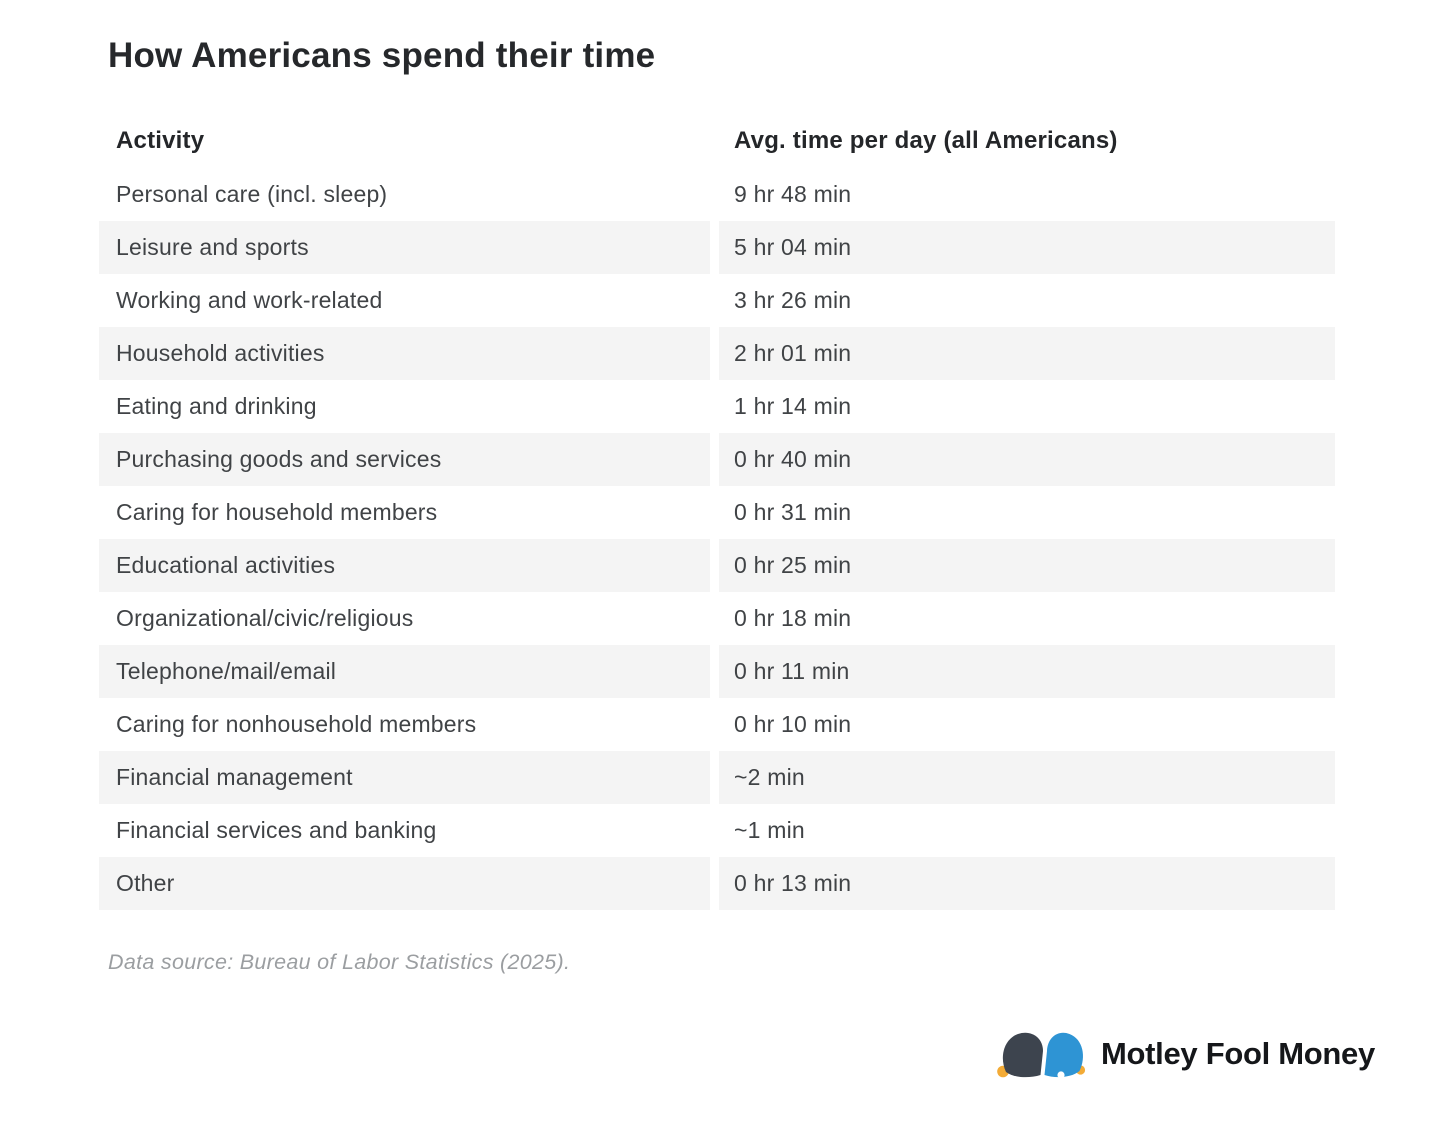  What do you see at coordinates (793, 618) in the screenshot?
I see `time-cell: 0 hr 18 min` at bounding box center [793, 618].